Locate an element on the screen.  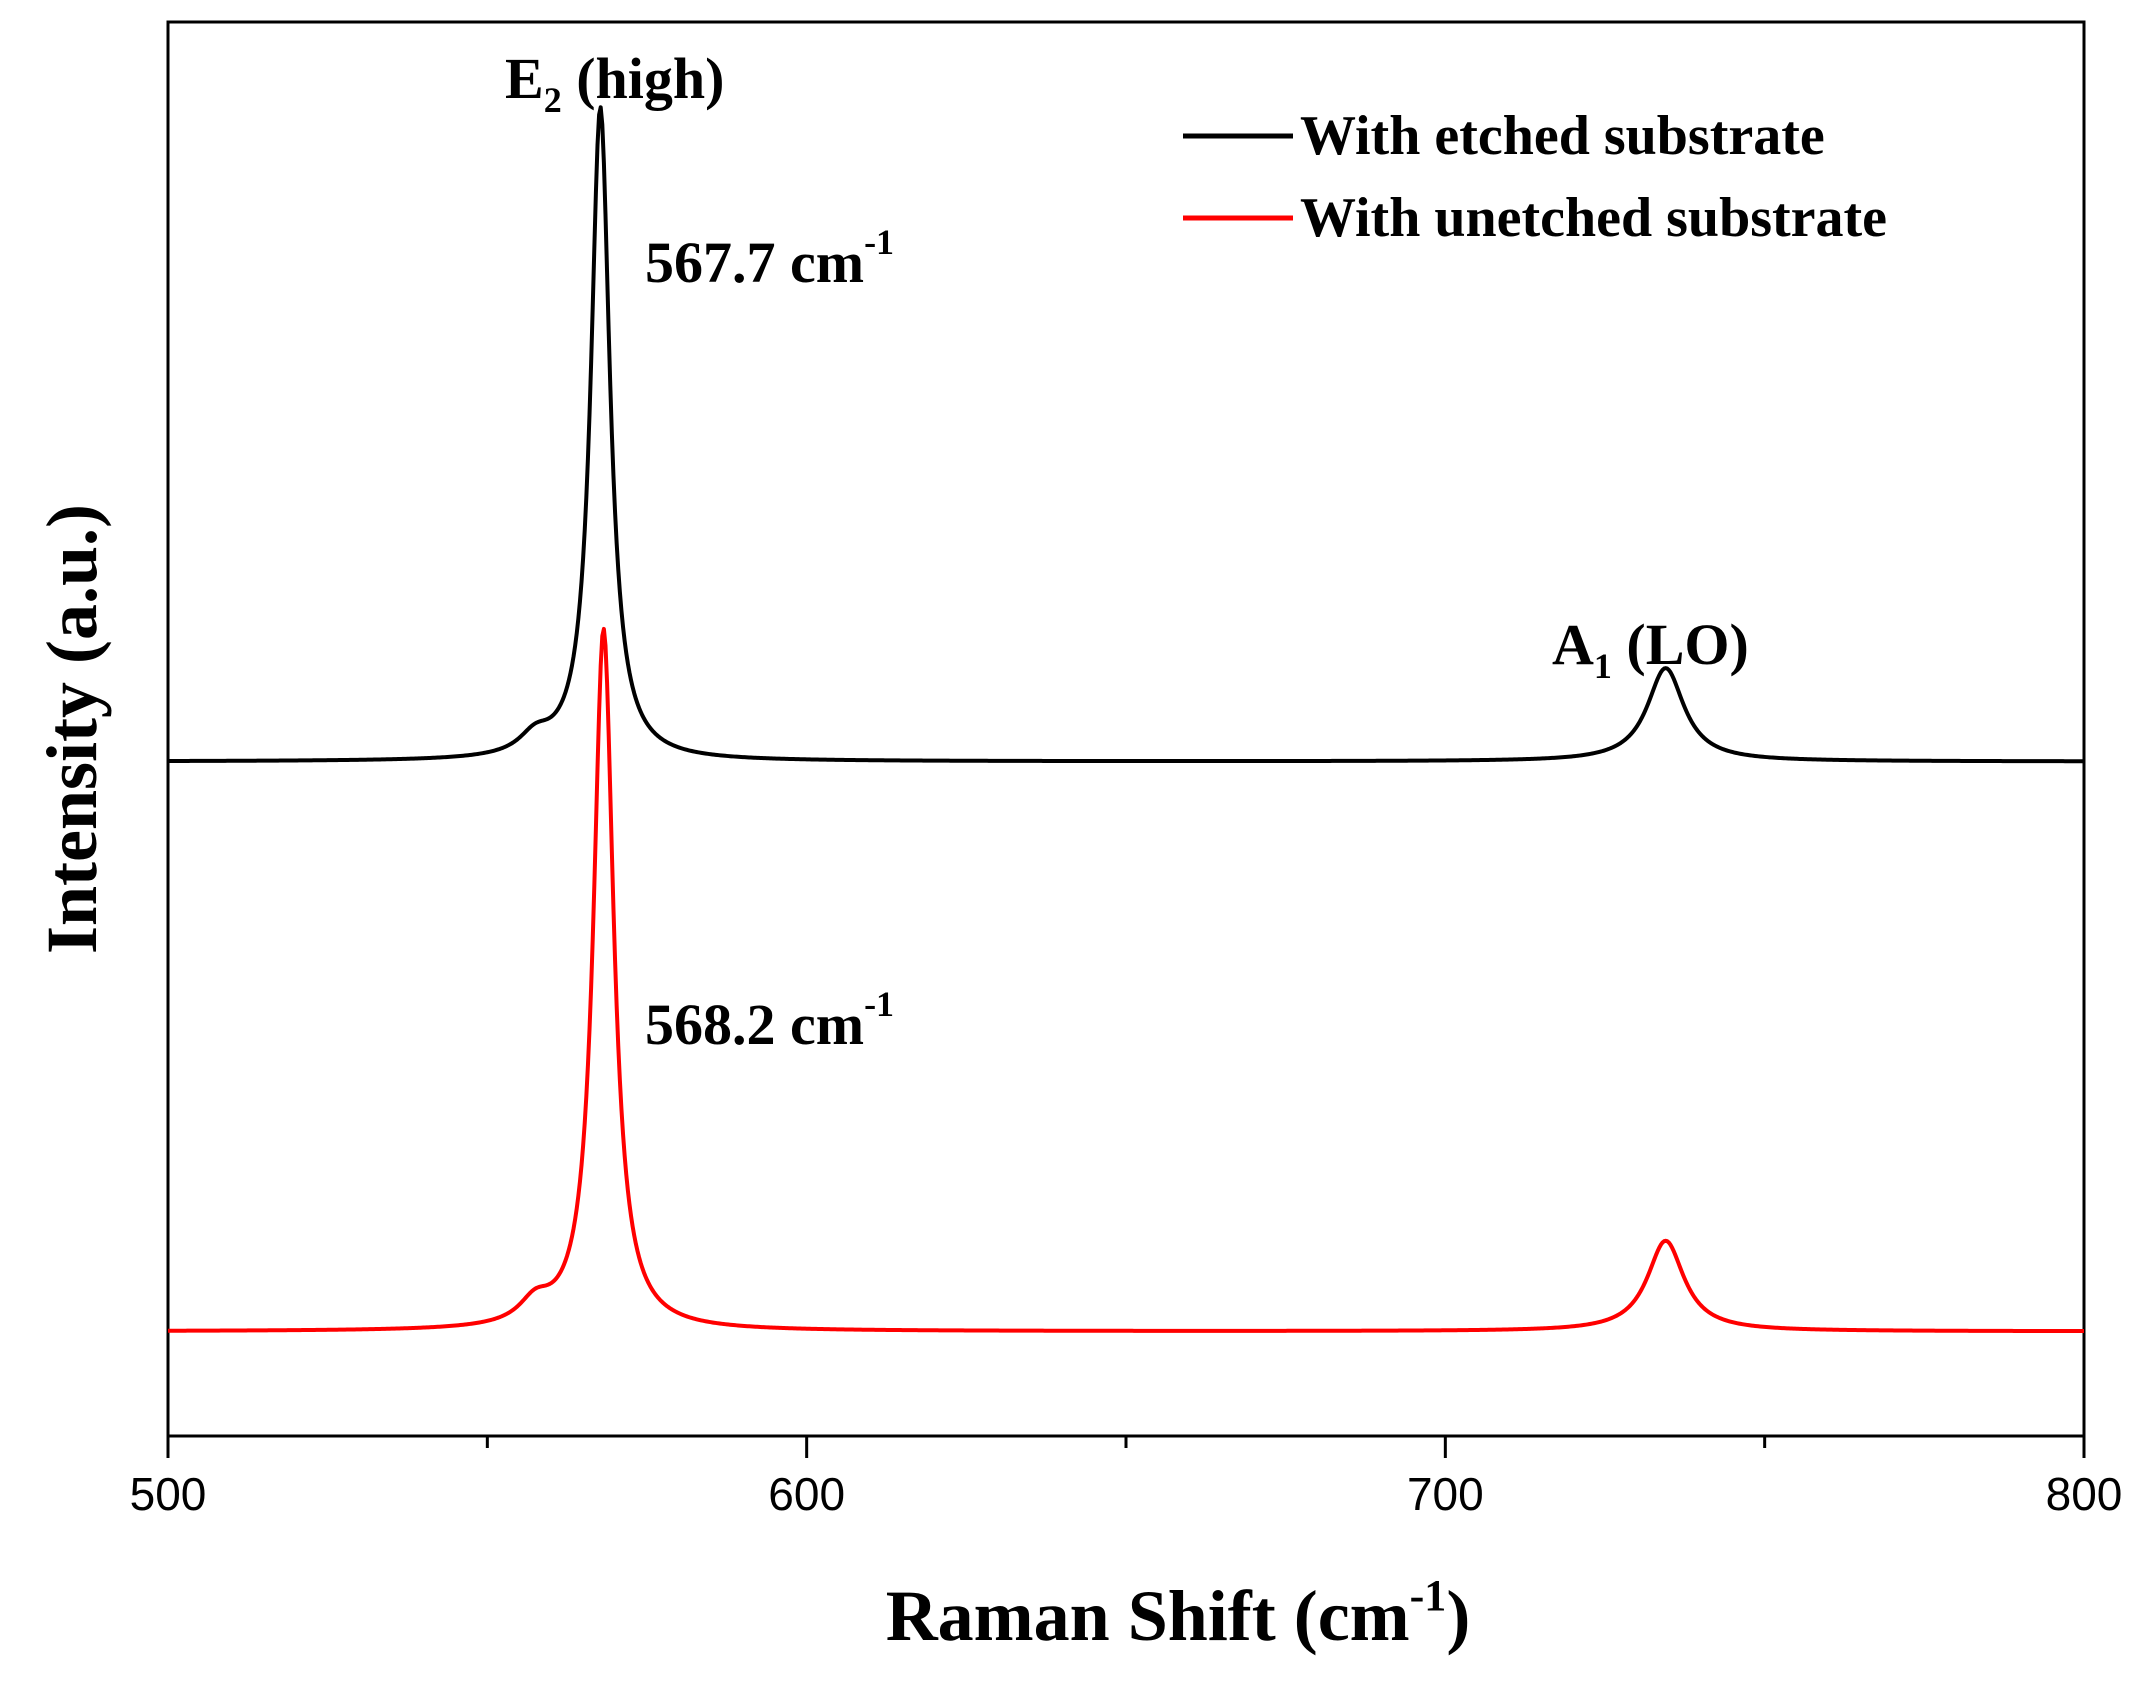
annotation-e2-main: E is located at coordinates (524, 78).